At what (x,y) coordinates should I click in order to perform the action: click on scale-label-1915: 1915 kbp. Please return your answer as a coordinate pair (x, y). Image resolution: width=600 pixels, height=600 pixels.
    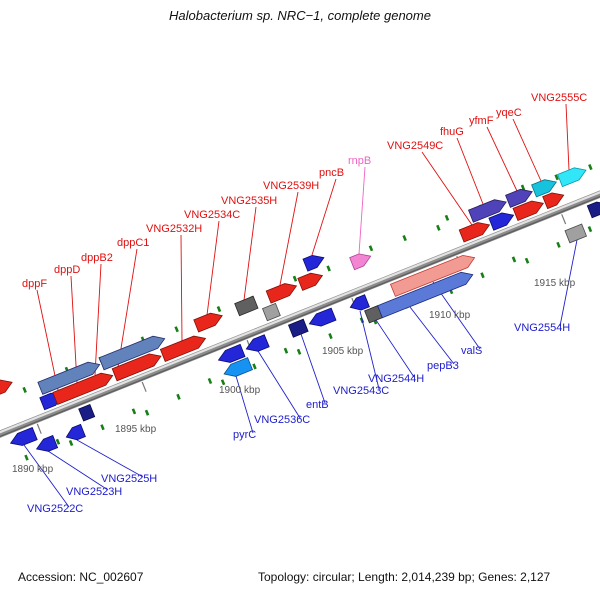
    Looking at the image, I should click on (555, 283).